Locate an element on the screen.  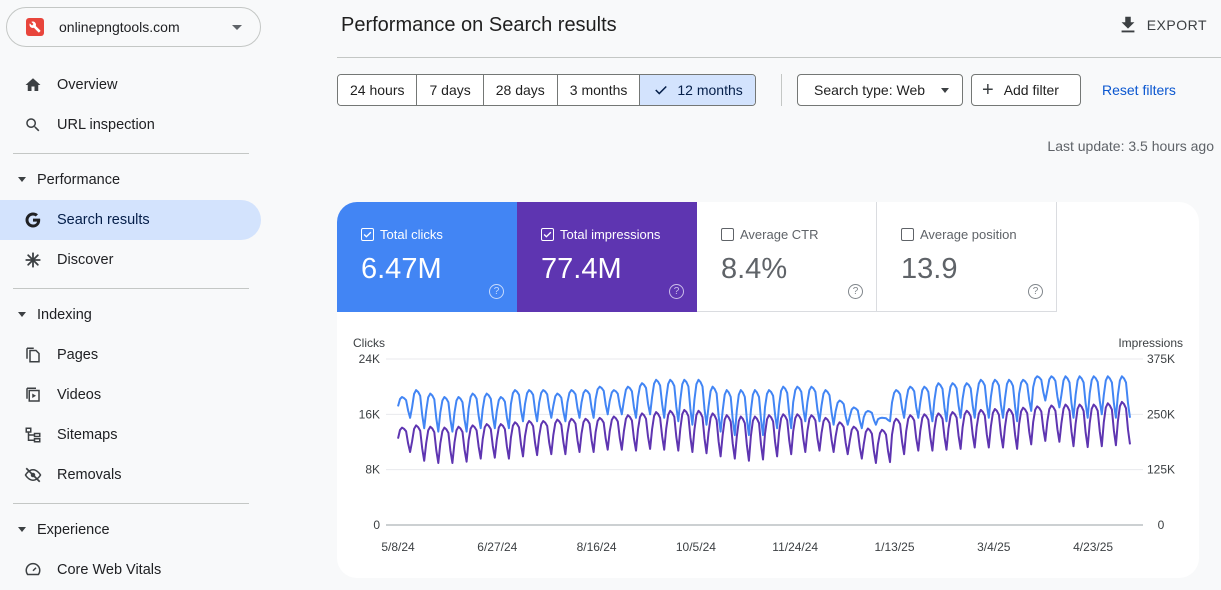
left-axis-label: Clicks is located at coordinates (369, 343).